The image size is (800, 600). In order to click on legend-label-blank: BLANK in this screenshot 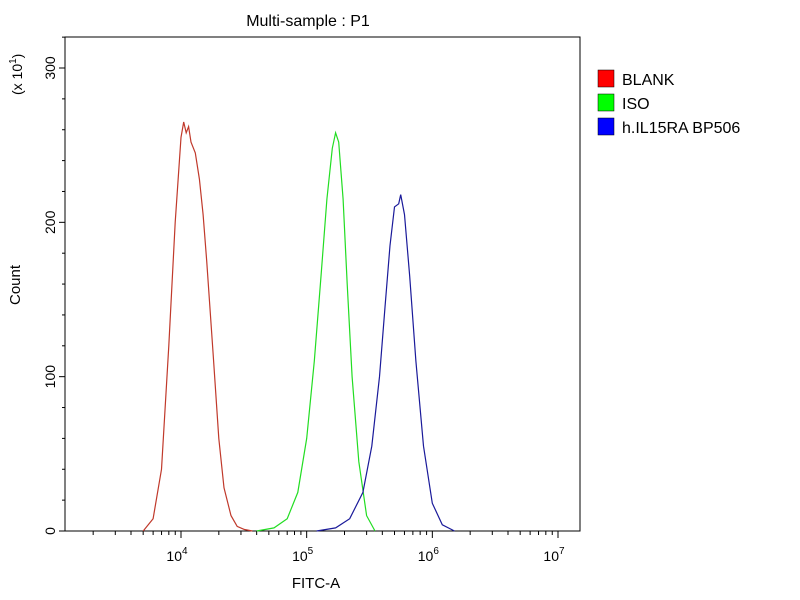, I will do `click(648, 80)`.